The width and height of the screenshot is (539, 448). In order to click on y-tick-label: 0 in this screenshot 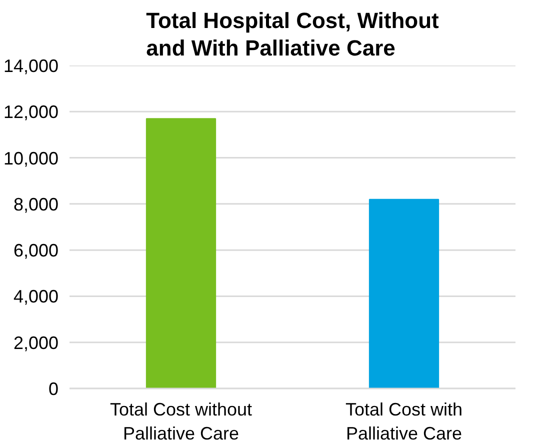, I will do `click(53, 389)`.